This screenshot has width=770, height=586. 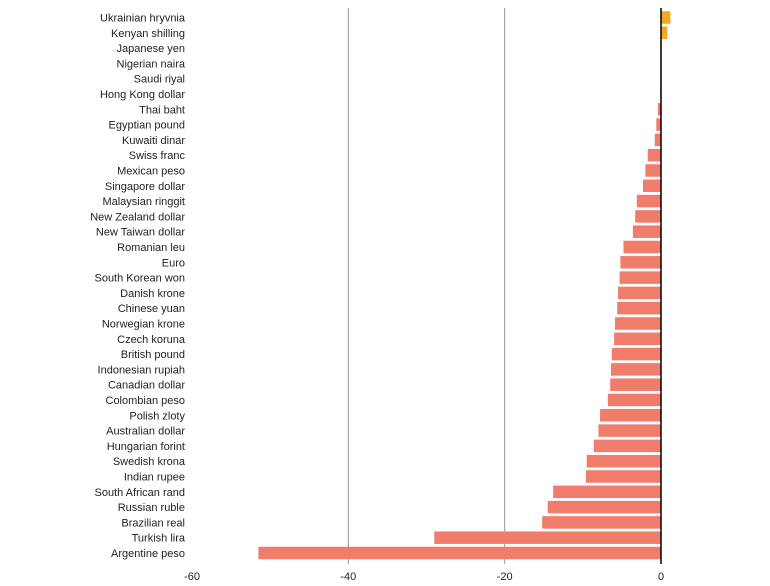 What do you see at coordinates (636, 354) in the screenshot?
I see `bar-british-pound` at bounding box center [636, 354].